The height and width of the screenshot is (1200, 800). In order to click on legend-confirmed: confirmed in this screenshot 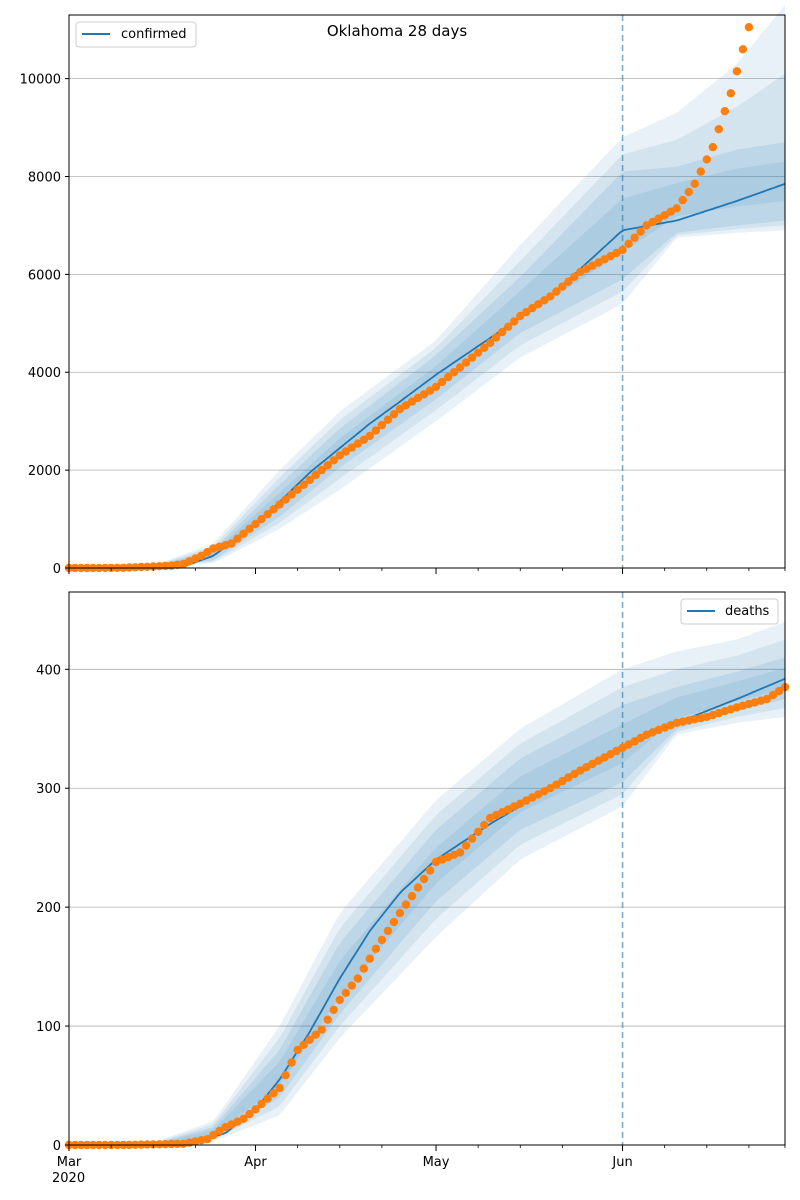, I will do `click(136, 34)`.